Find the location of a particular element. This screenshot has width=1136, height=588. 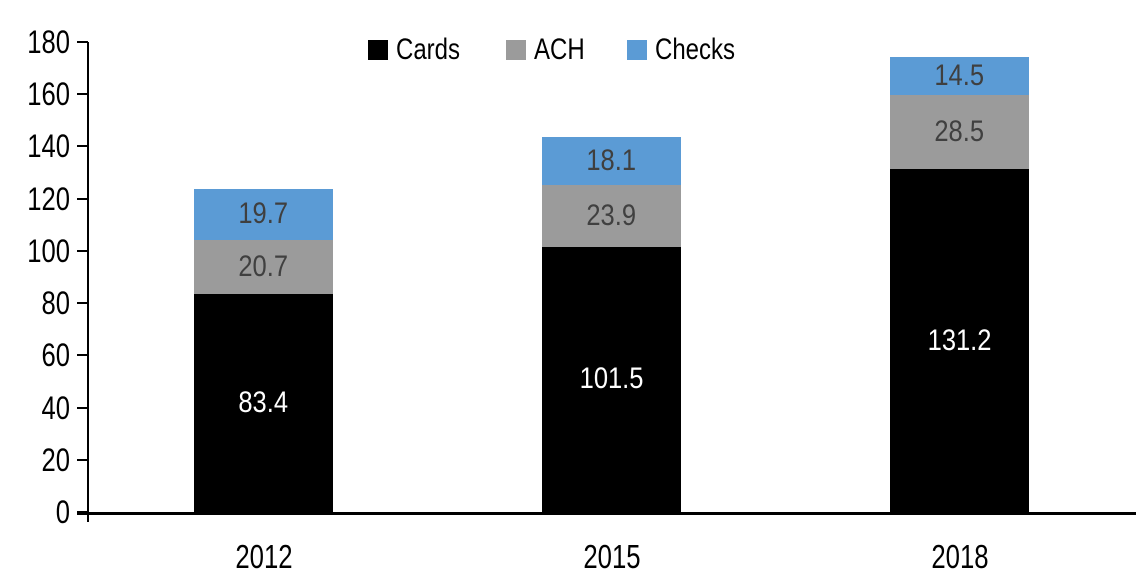

bar-value-label: 83.4 is located at coordinates (263, 403).